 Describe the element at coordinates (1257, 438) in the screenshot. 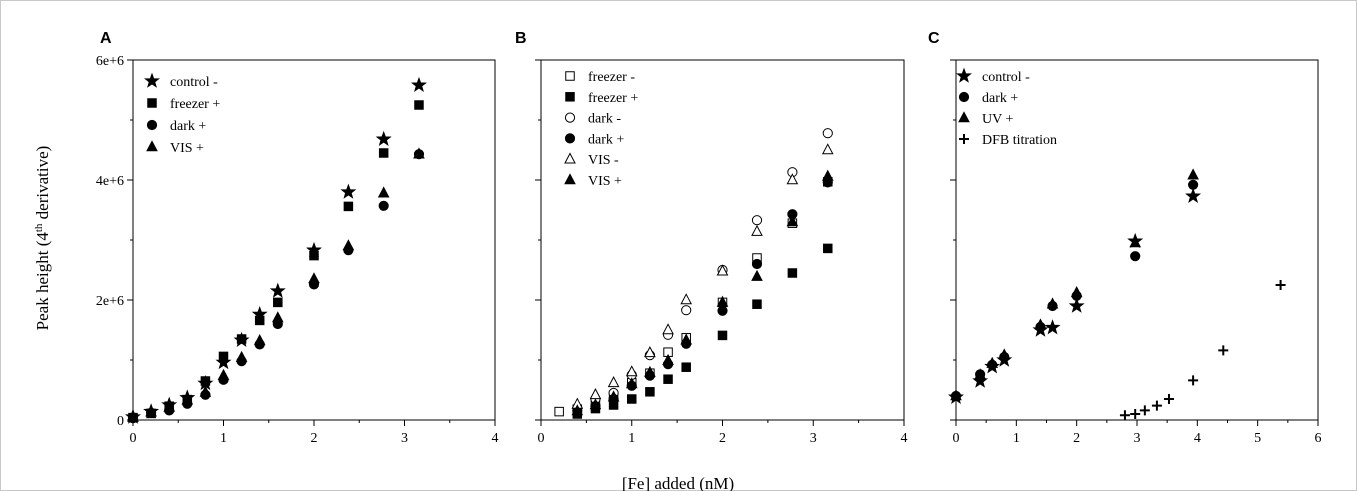

I see `x-tick-label: 5` at that location.